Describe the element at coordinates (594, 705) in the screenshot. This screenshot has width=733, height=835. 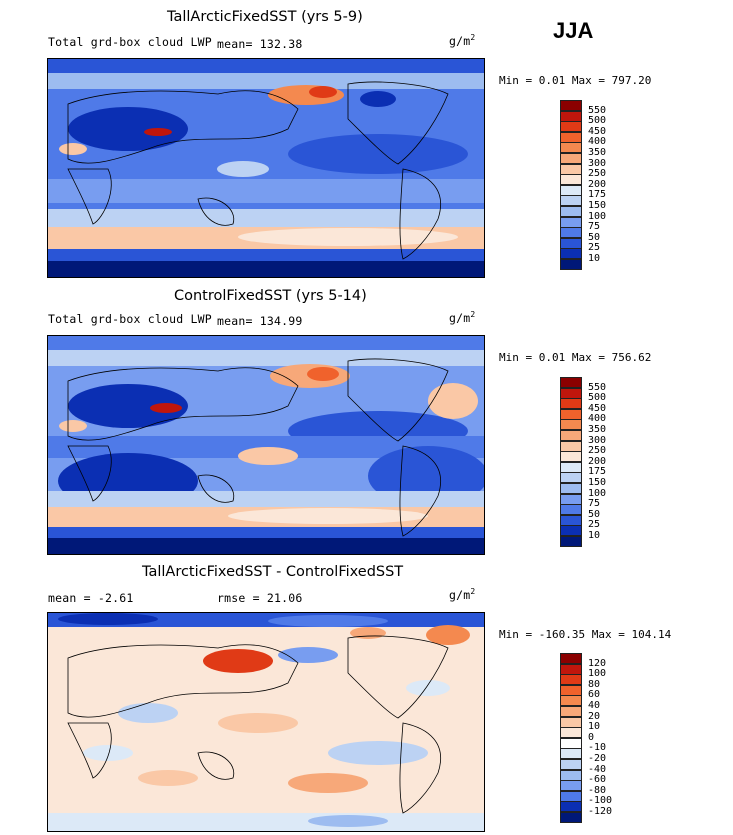
I see `colorbar-tick-label: 40` at that location.